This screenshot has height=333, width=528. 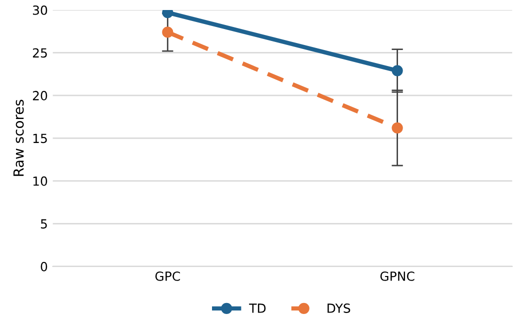 I want to click on legend-label: TD, so click(x=257, y=308).